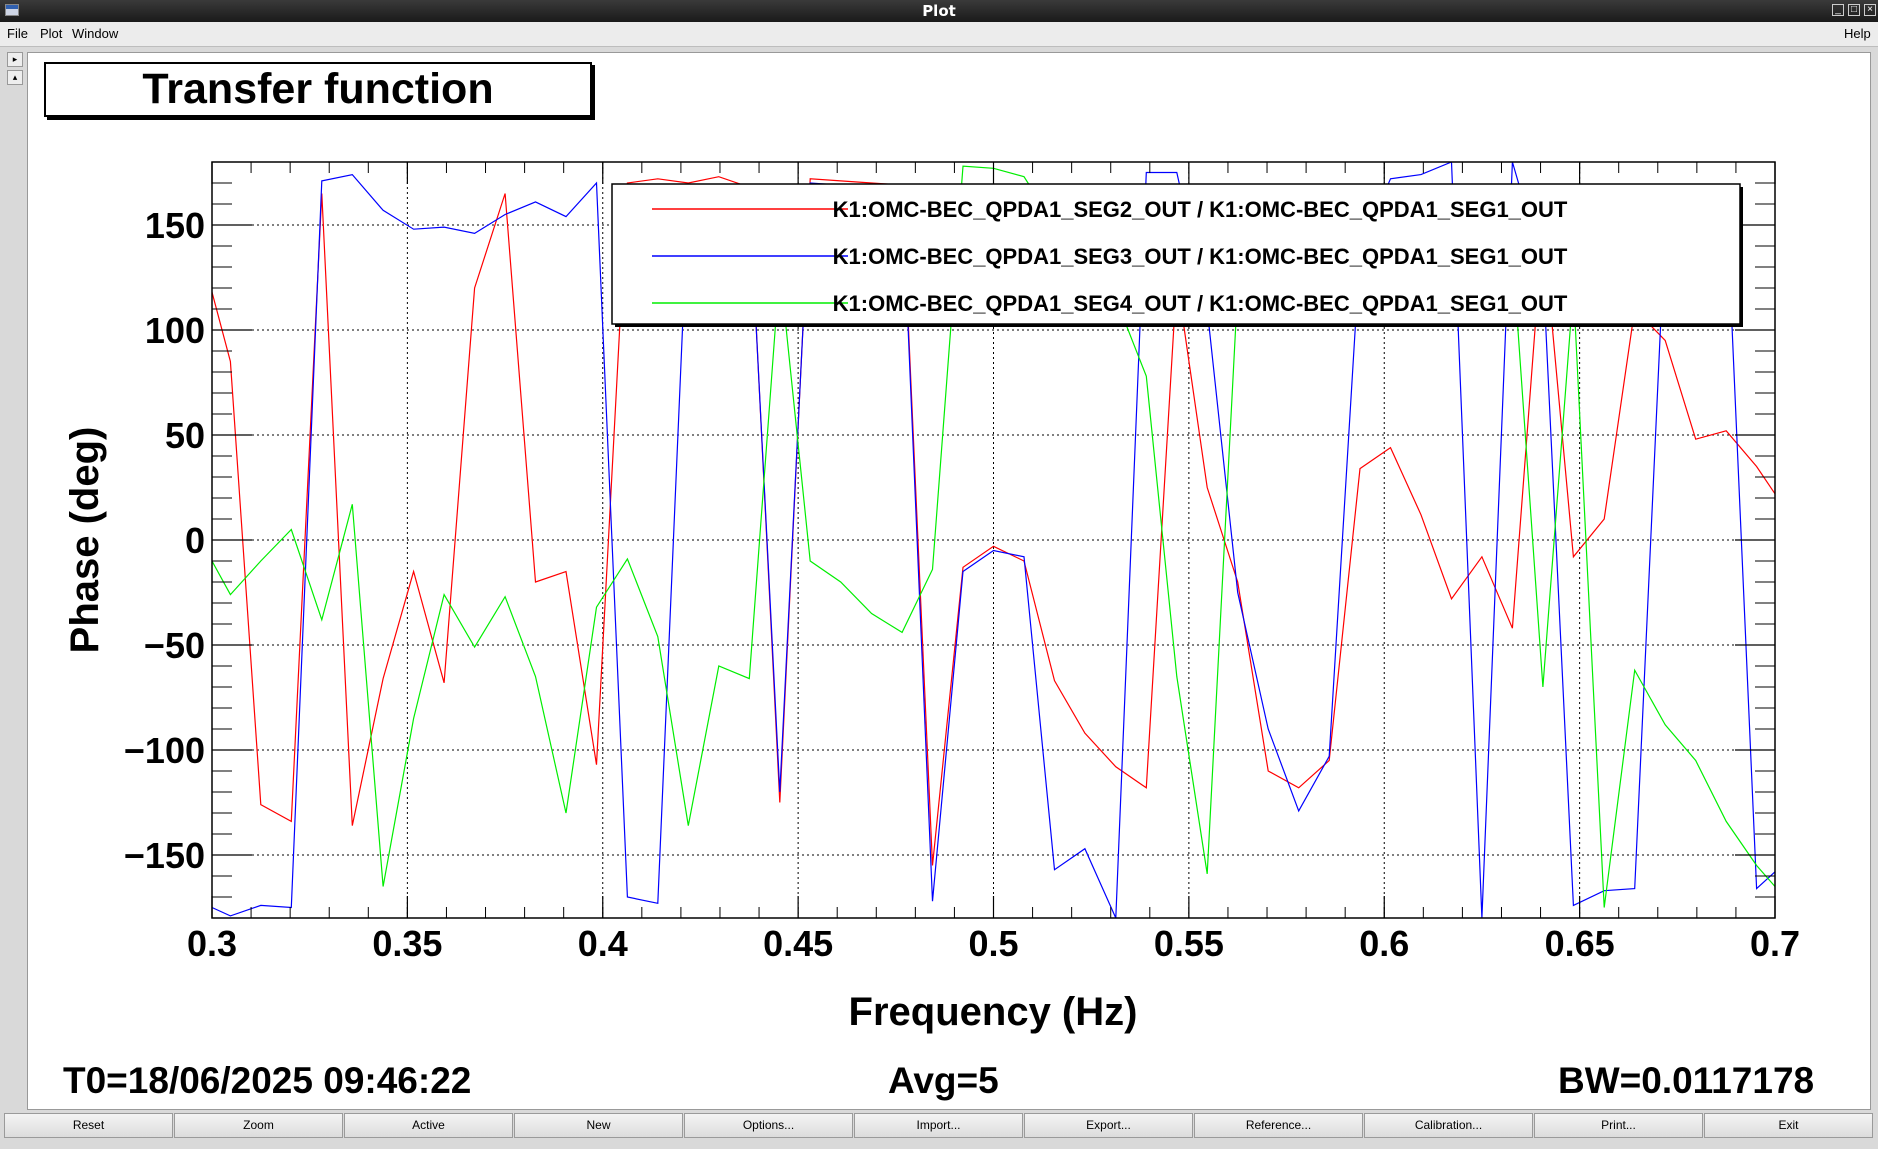 The width and height of the screenshot is (1878, 1149). What do you see at coordinates (15, 59) in the screenshot?
I see `arrow-right-icon: ▸` at bounding box center [15, 59].